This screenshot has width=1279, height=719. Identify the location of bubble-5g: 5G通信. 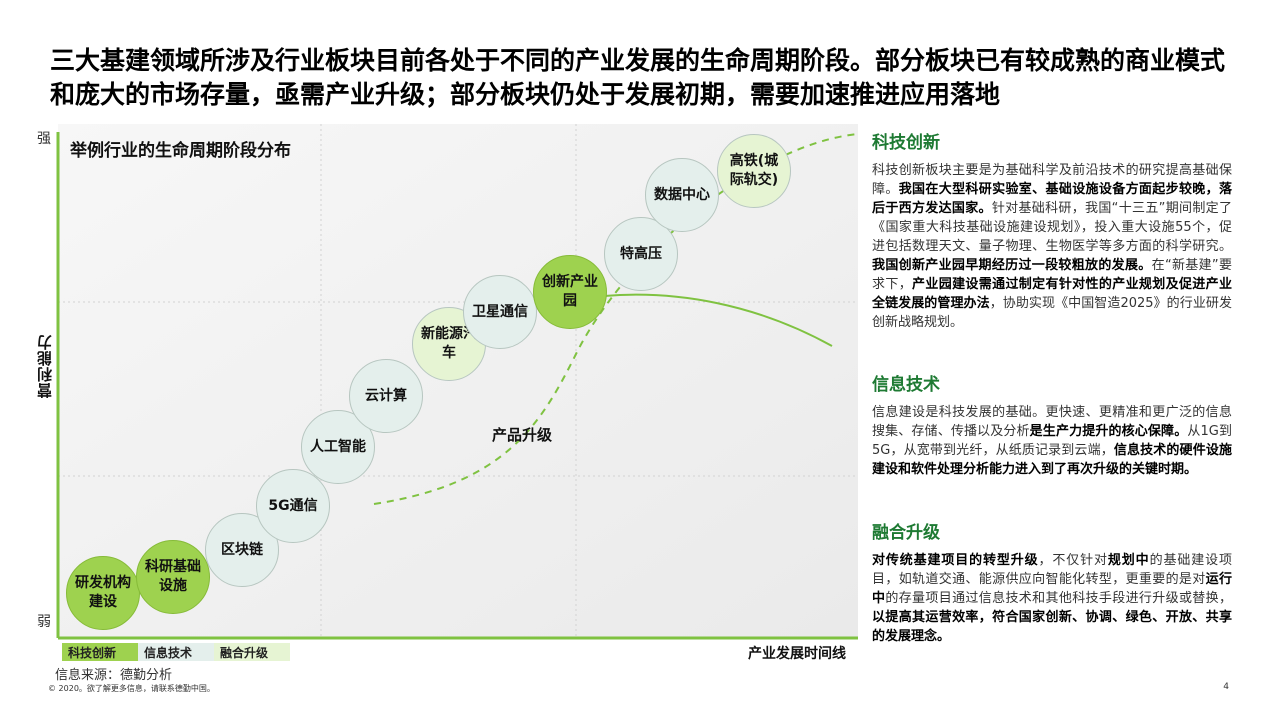
(293, 506).